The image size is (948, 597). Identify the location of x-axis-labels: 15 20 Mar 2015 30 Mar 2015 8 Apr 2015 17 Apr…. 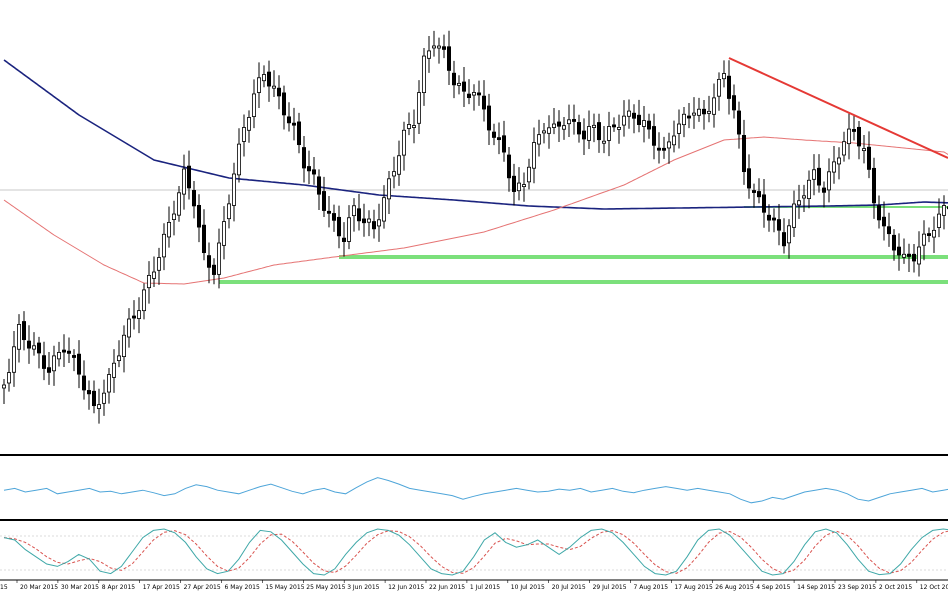
(474, 585).